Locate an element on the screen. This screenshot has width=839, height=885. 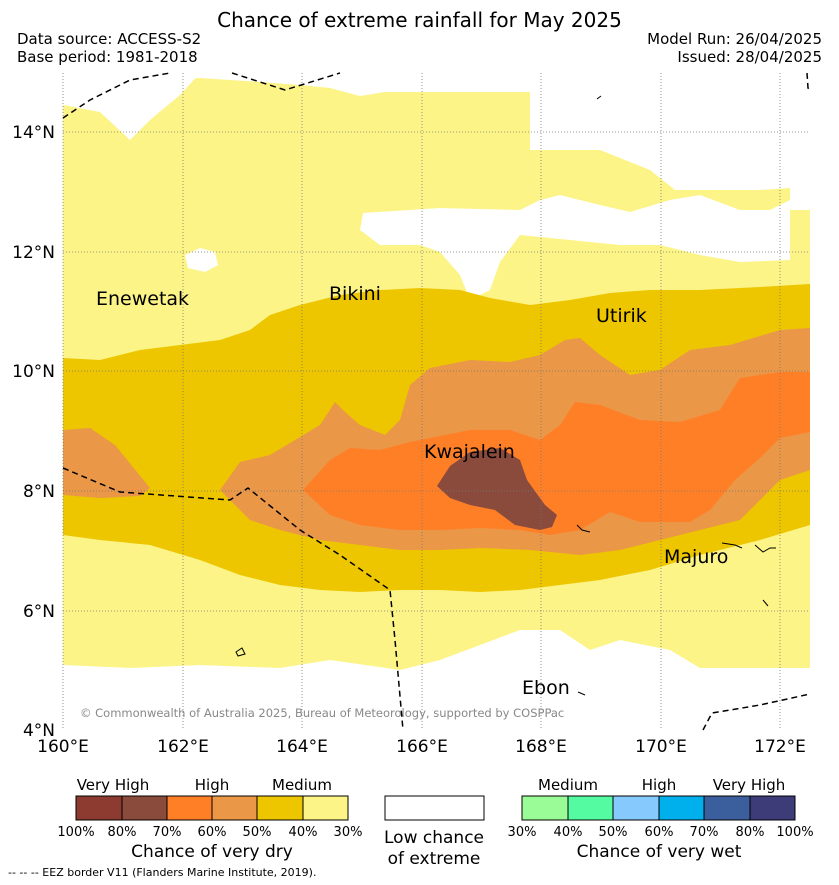
map-title: Chance of extreme rainfall for May 2025 is located at coordinates (419, 20).